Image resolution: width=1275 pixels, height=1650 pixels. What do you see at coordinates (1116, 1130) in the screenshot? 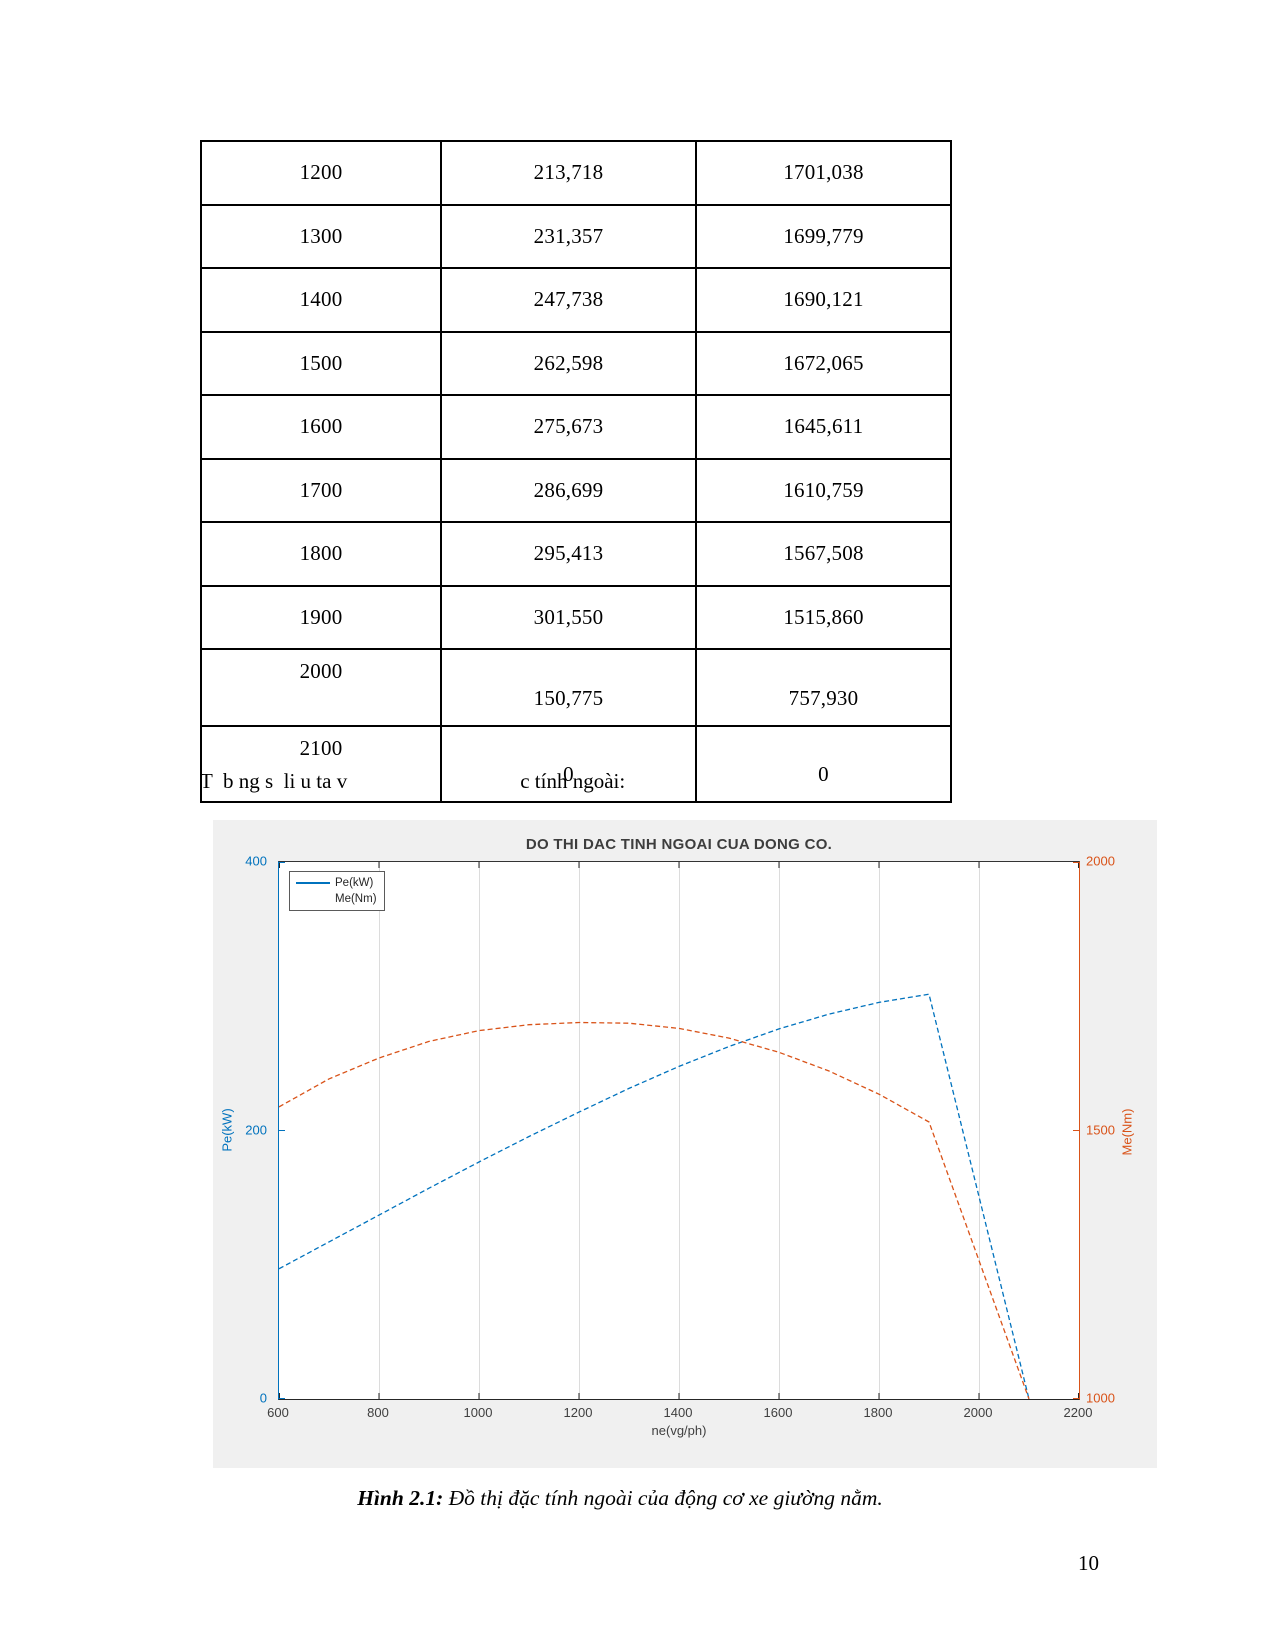
I see `right-axis-tick-labels: 2000 1500 1000` at bounding box center [1116, 1130].